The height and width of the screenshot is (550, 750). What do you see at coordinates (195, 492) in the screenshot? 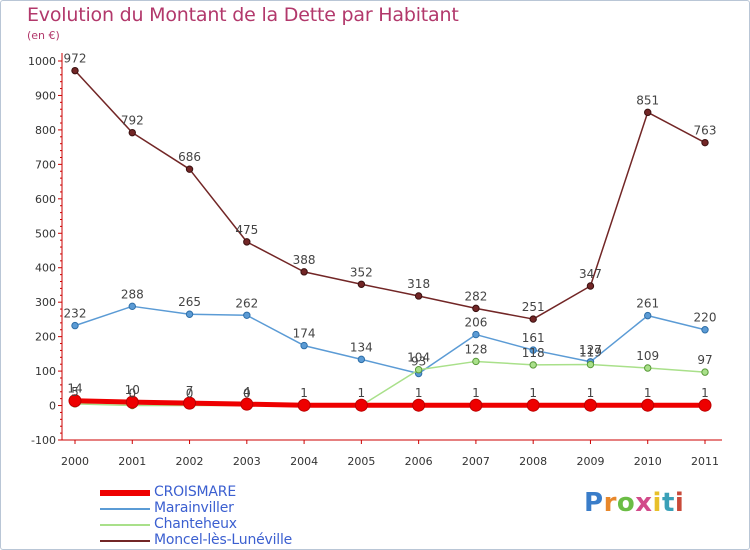
I see `legend-label: CROISMARE` at bounding box center [195, 492].